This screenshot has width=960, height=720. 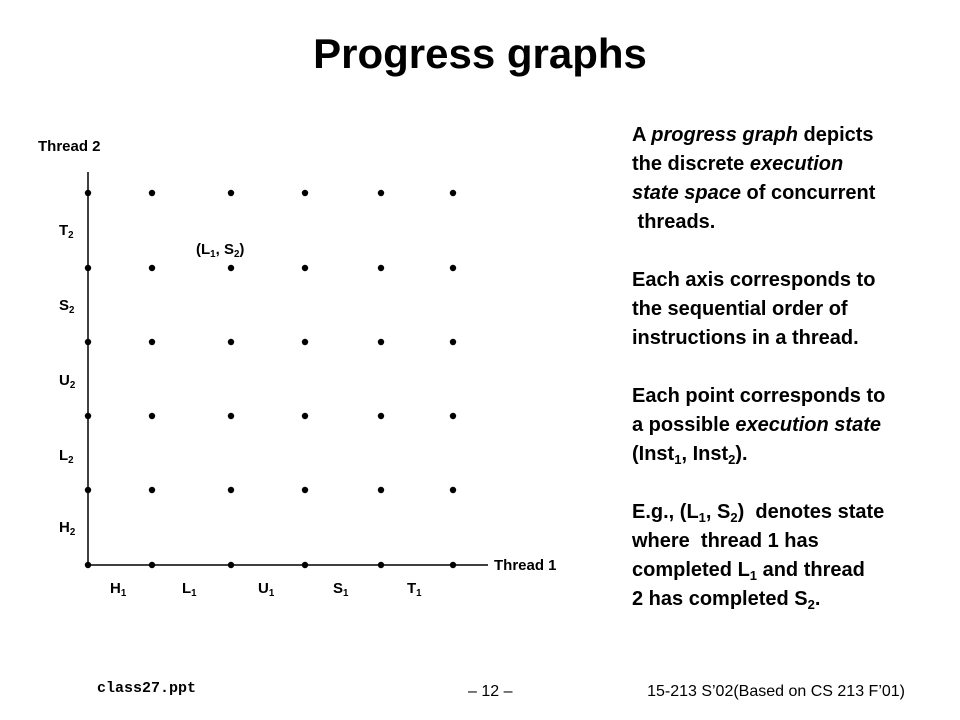 I want to click on tick-name: T, so click(x=412, y=588).